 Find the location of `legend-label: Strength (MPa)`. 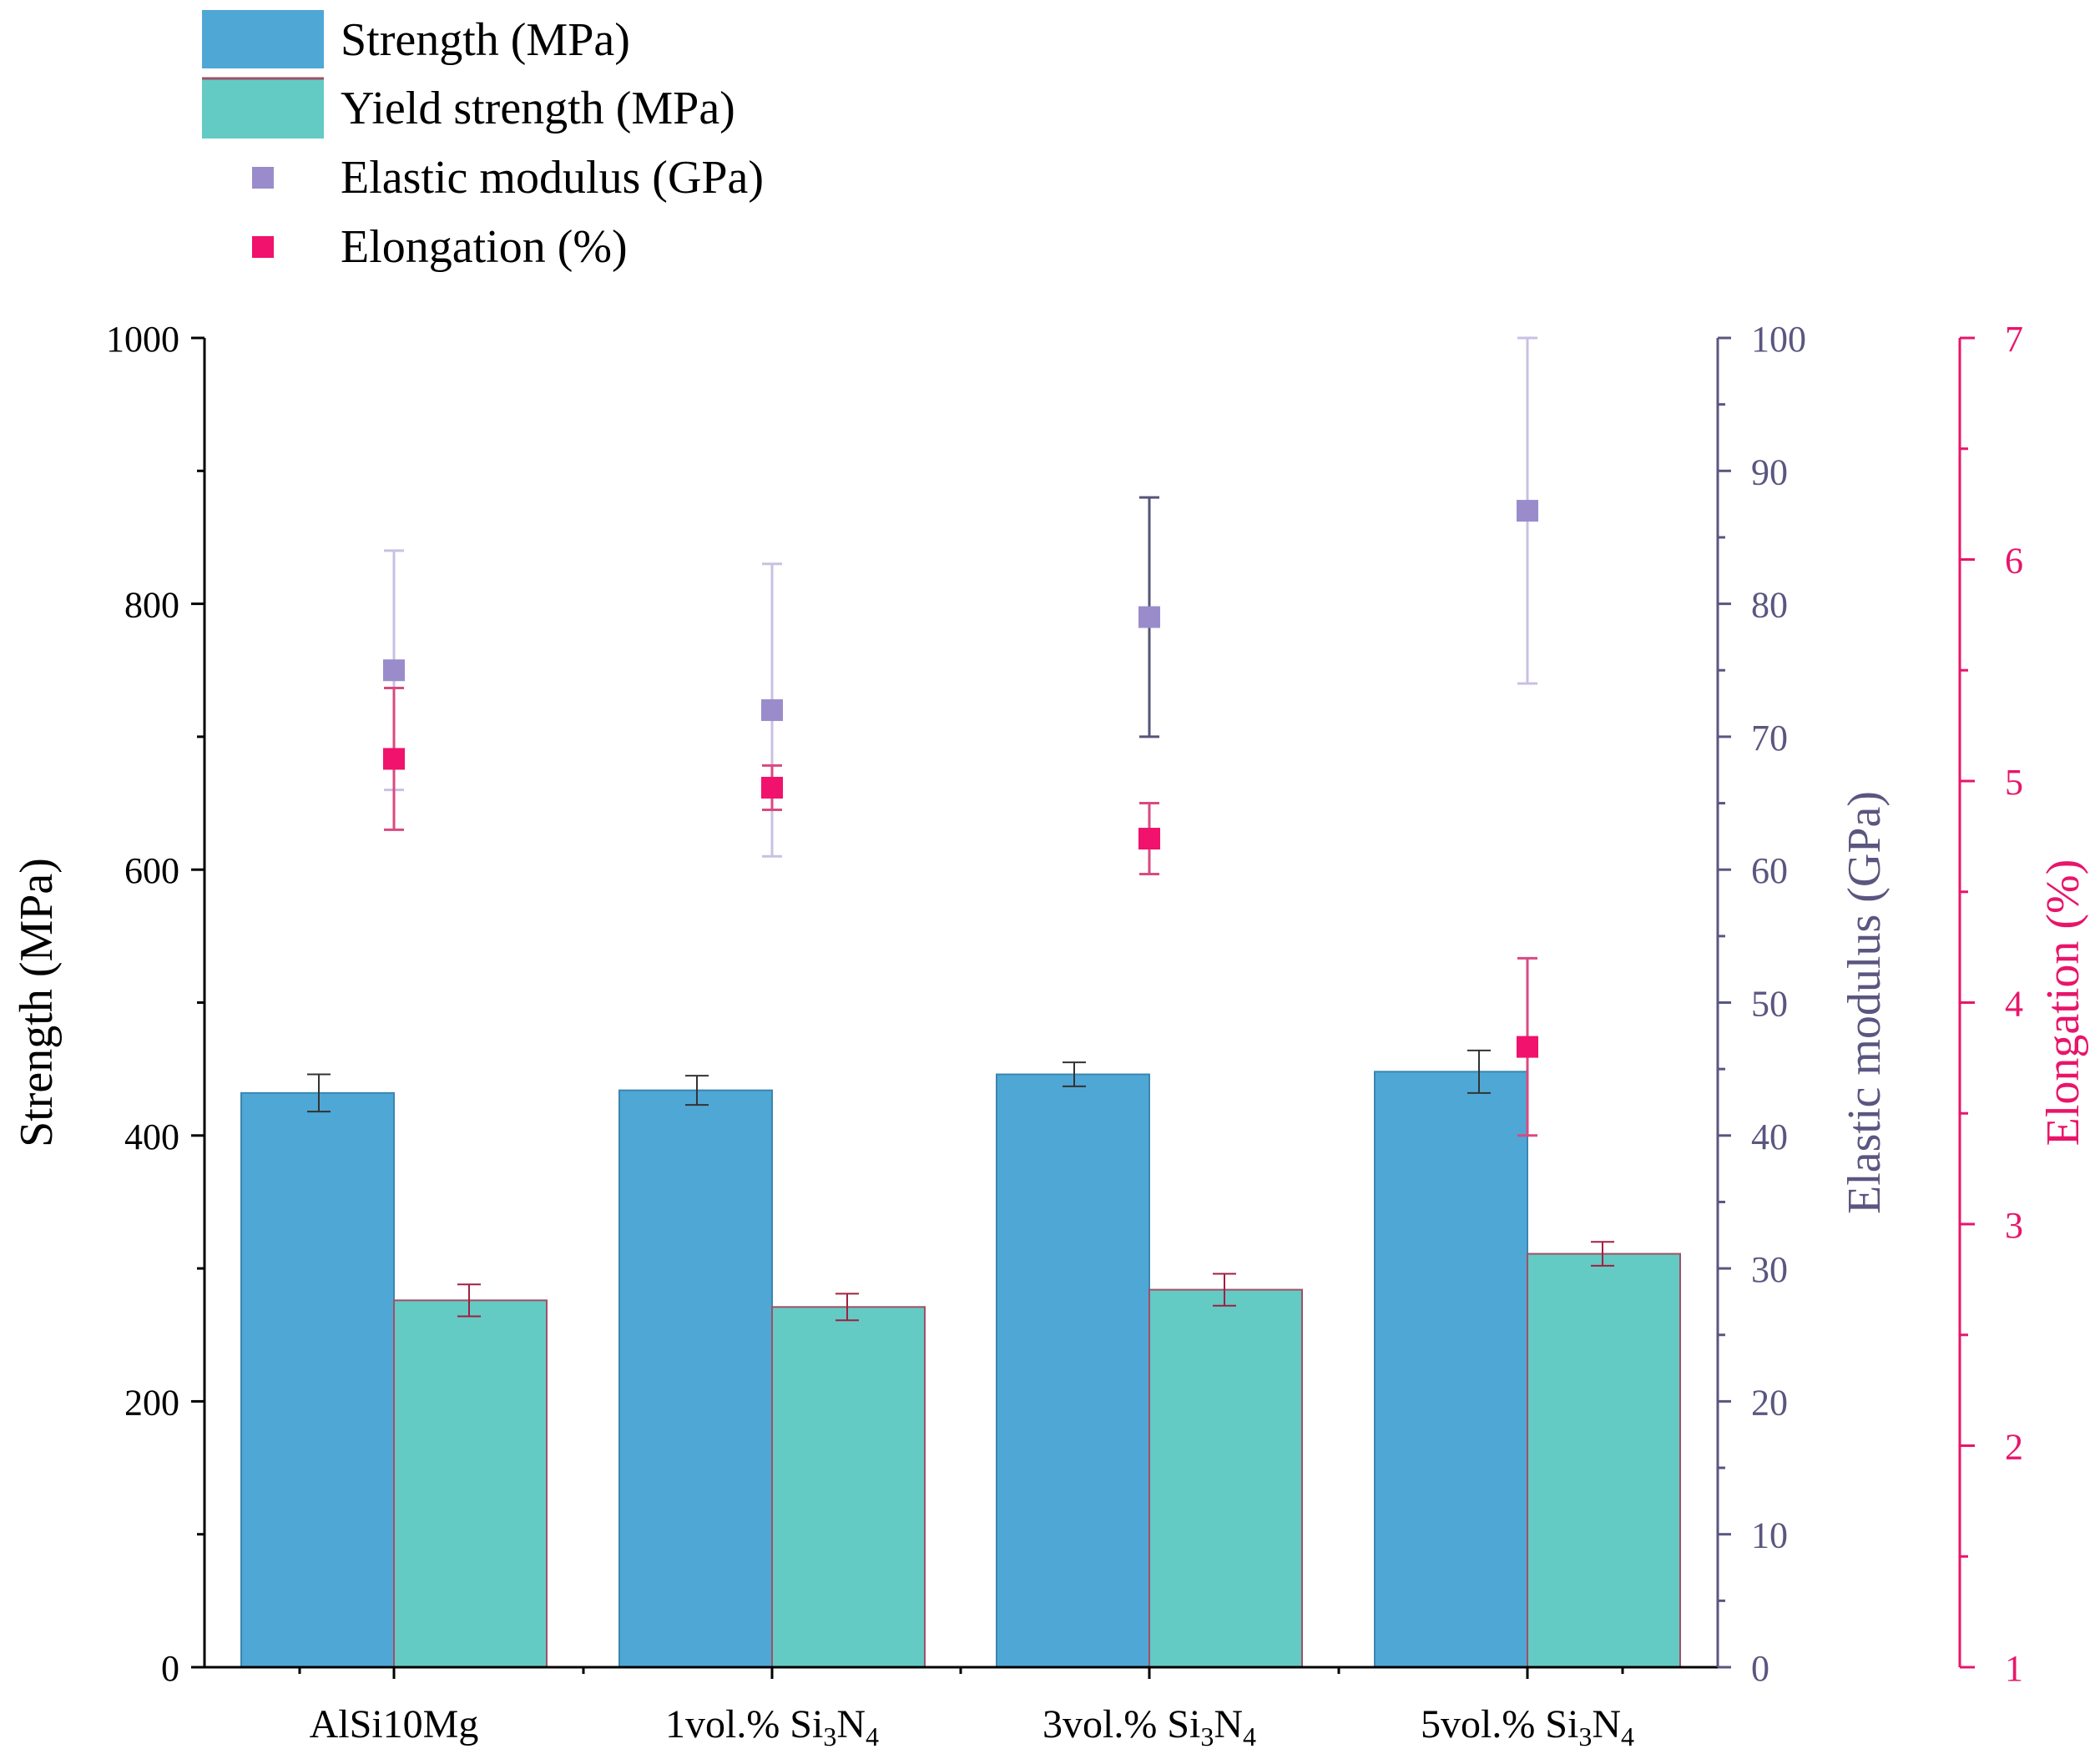

legend-label: Strength (MPa) is located at coordinates (485, 40).